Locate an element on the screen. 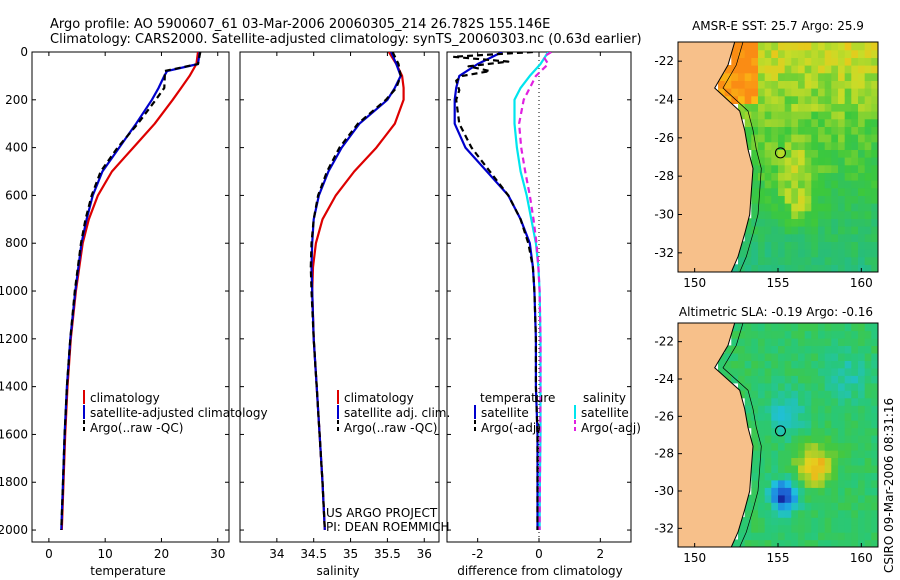 Image resolution: width=900 pixels, height=580 pixels. depth-tick-label: 600 is located at coordinates (16, 195).